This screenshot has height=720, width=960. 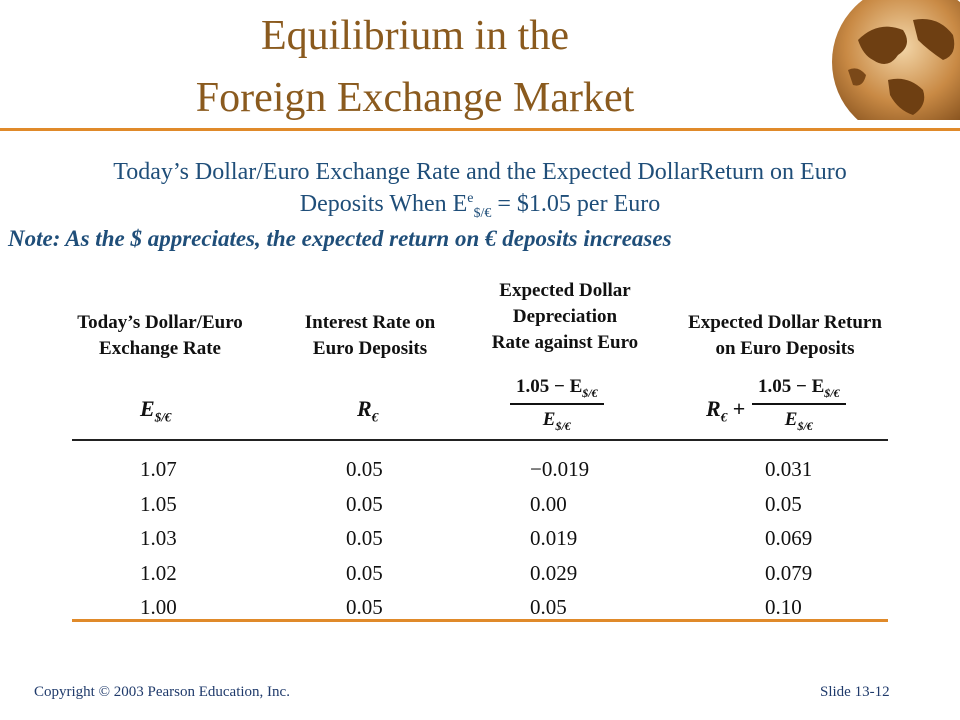 I want to click on globe-icon, so click(x=896, y=60).